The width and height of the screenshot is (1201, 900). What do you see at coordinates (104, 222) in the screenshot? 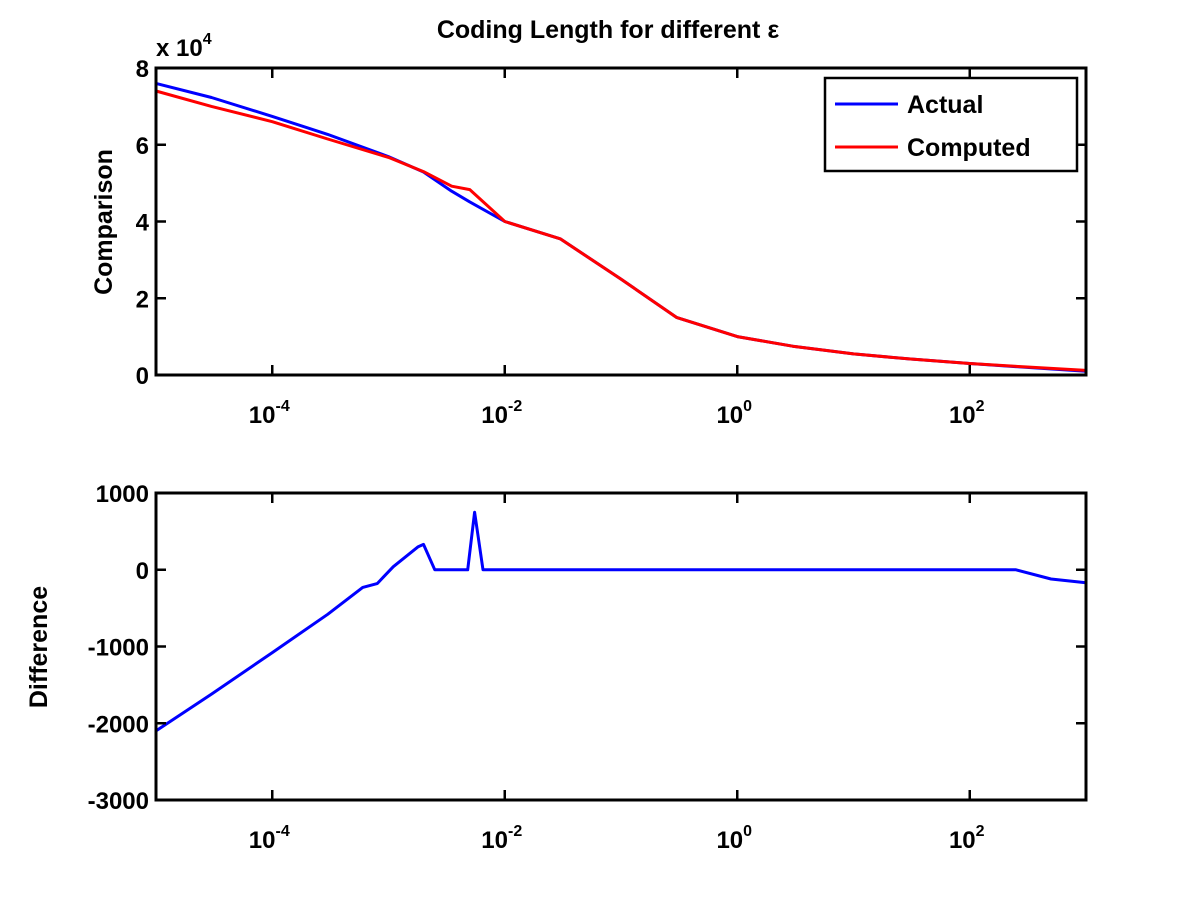
I see `top-y-axis-title: Comparison` at bounding box center [104, 222].